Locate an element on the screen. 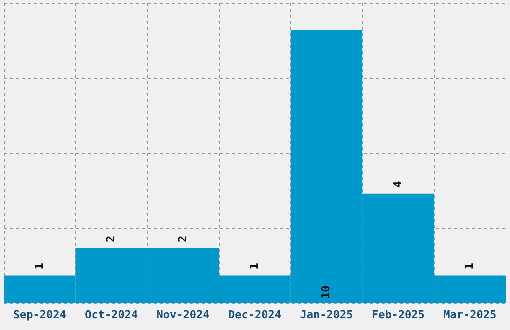  x-tick-label: Jan-2025 is located at coordinates (327, 315).